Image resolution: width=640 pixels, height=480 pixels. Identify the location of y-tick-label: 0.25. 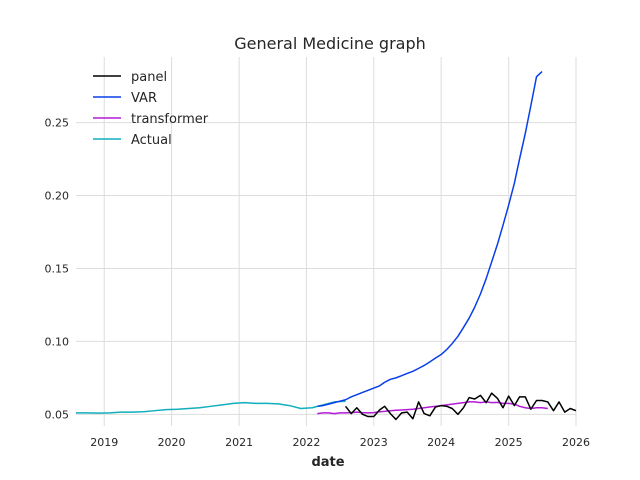
(57, 123).